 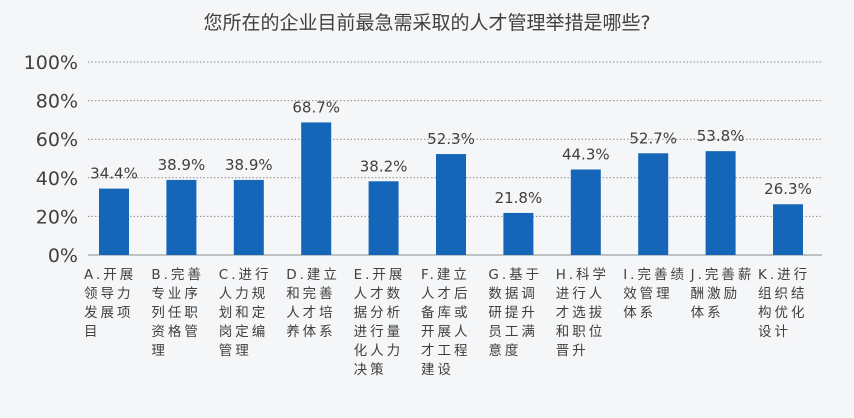 What do you see at coordinates (788, 189) in the screenshot?
I see `bar-value-label: 26.3%` at bounding box center [788, 189].